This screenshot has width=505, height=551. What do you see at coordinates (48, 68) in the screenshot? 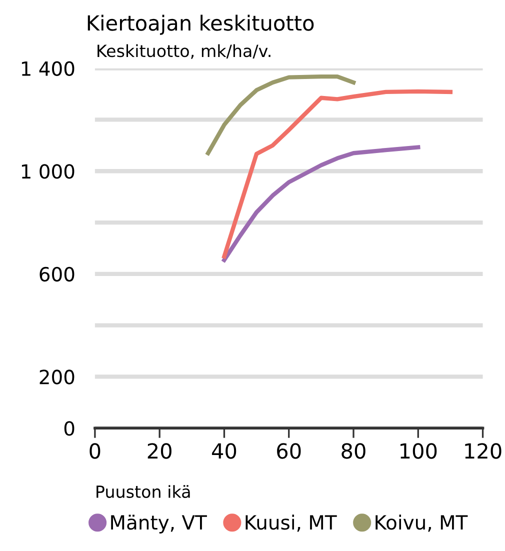
I see `y-tick-label: 1 400` at bounding box center [48, 68].